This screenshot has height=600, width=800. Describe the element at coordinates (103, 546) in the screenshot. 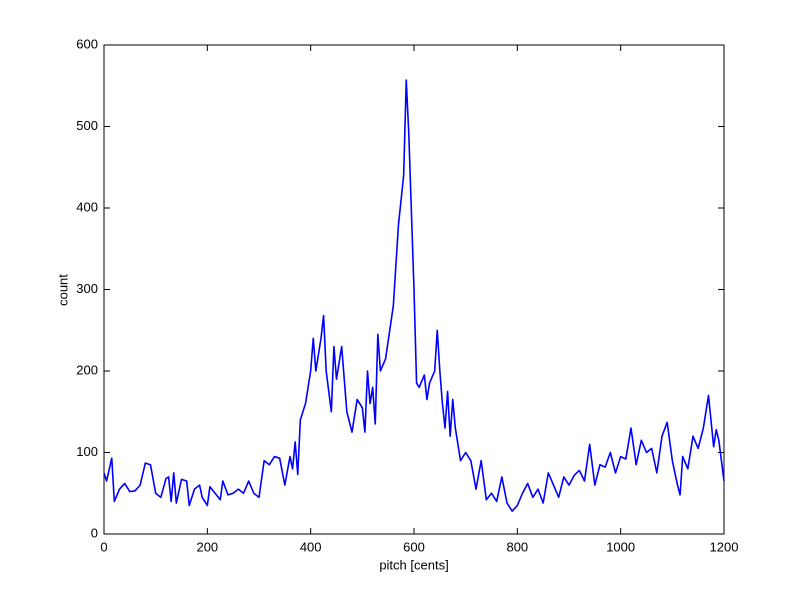

I see `x-tick-label: 0` at that location.